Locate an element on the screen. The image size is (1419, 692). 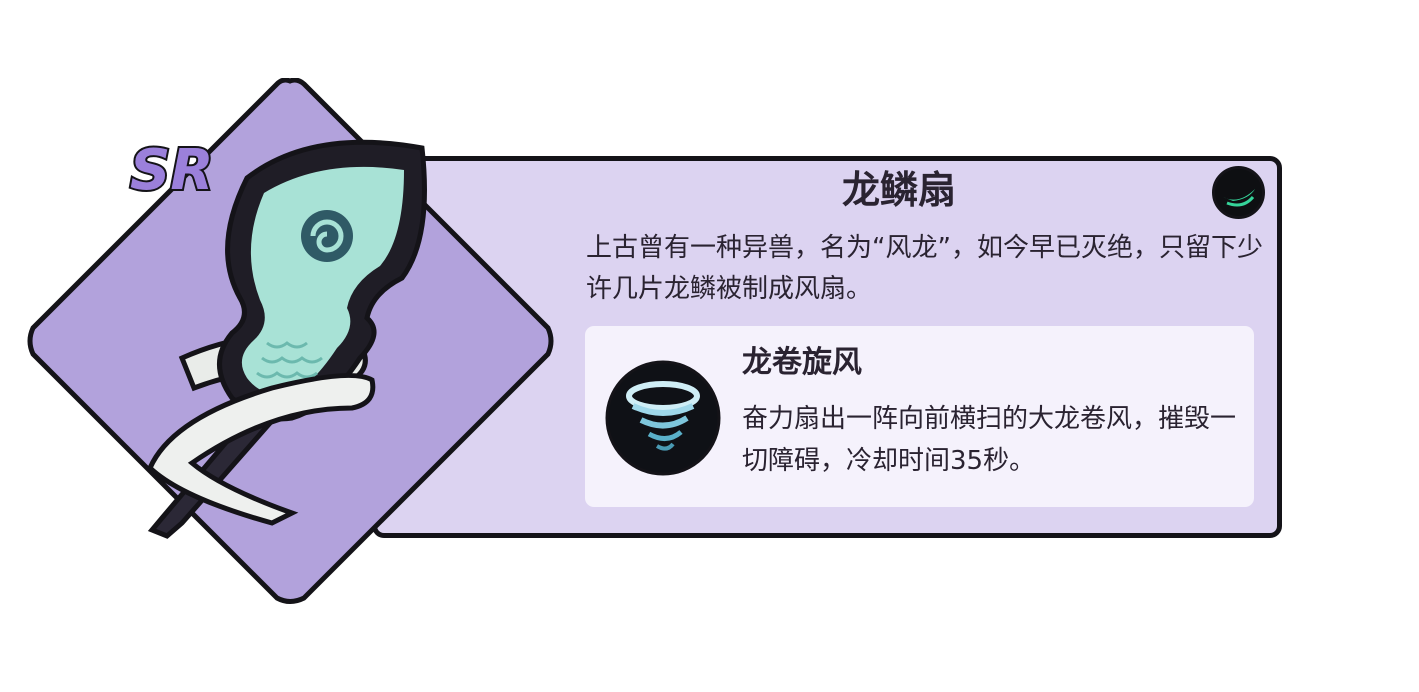
item-name: 龙鳞扇 is located at coordinates (899, 189).